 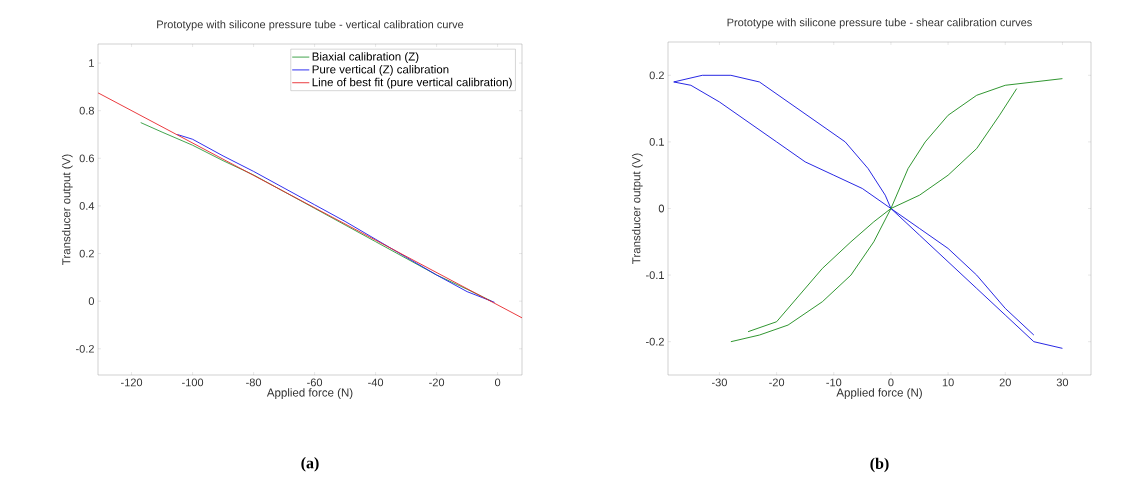 I want to click on text: (b), so click(x=879, y=465).